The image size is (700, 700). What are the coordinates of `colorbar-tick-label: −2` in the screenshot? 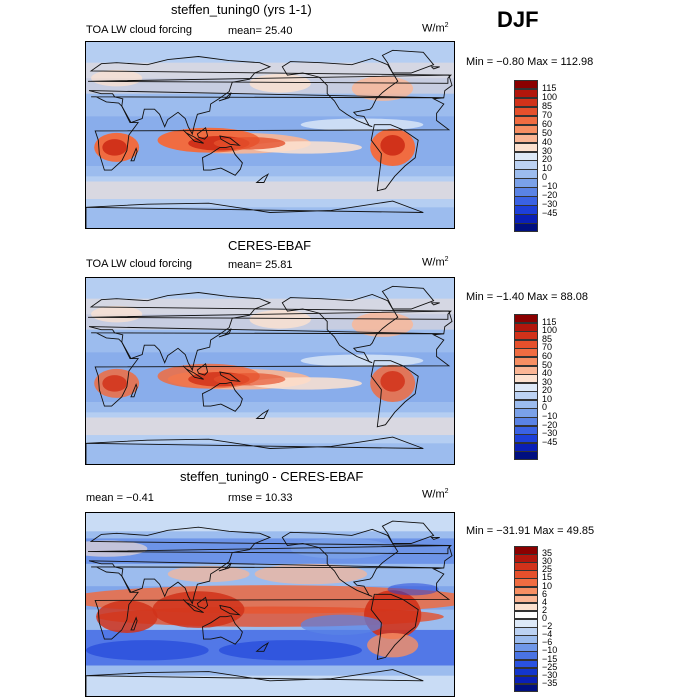 It's located at (547, 626).